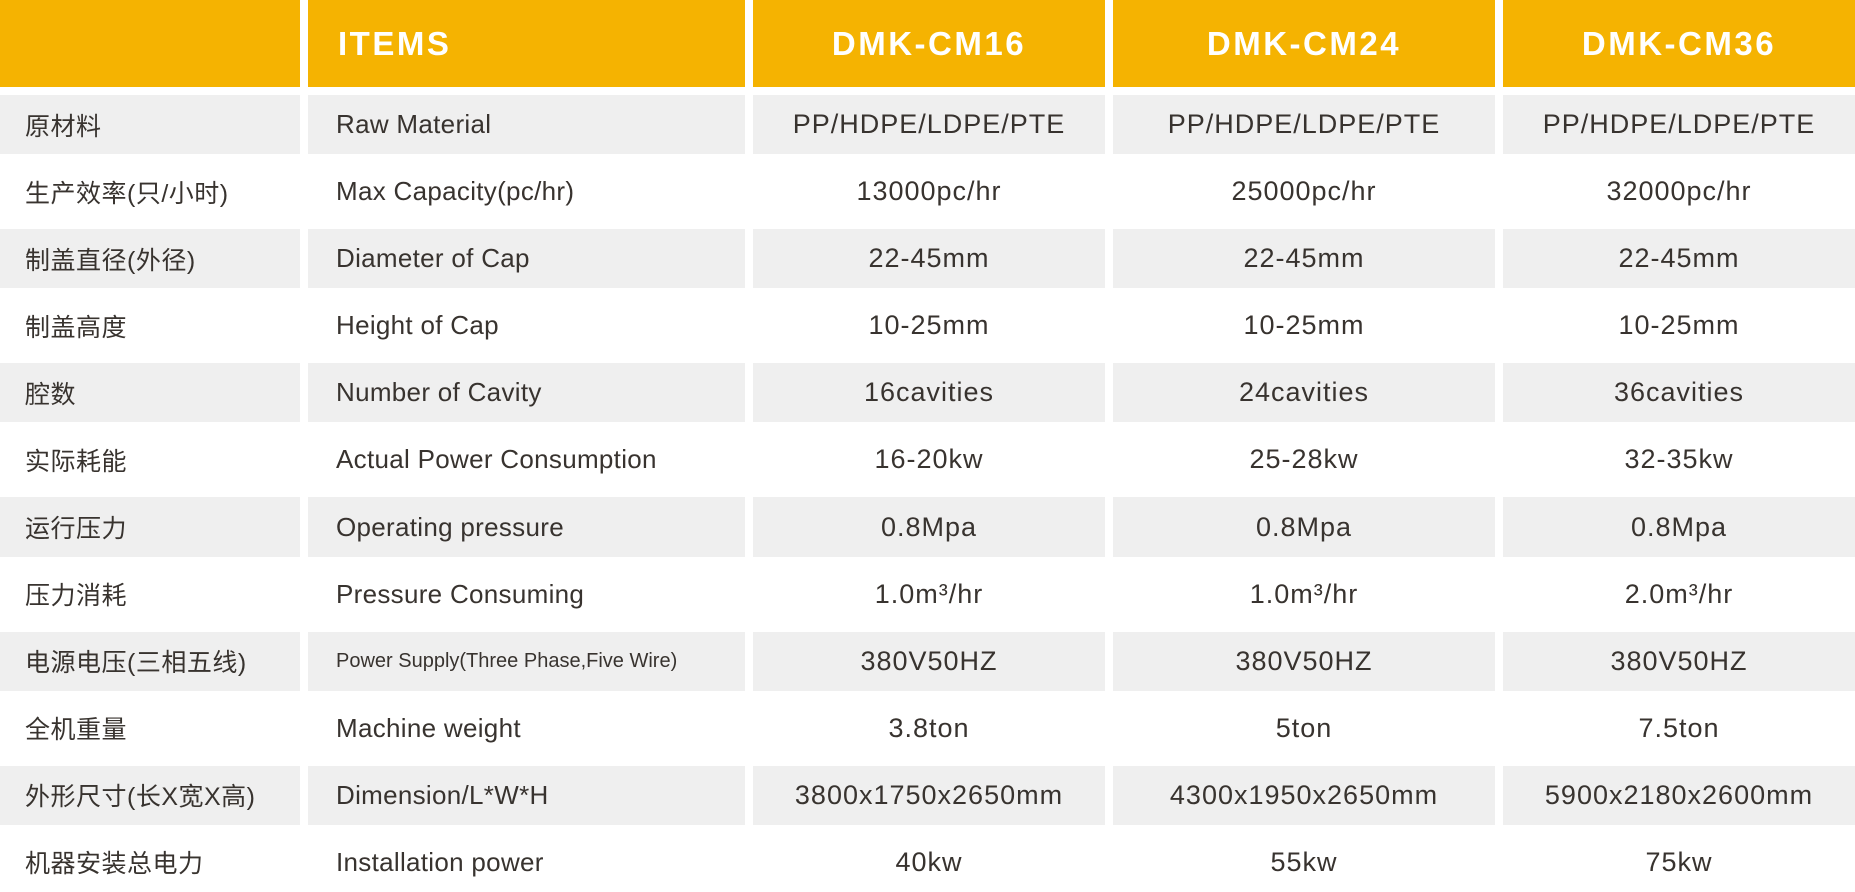 The height and width of the screenshot is (892, 1855). I want to click on row-label-zh: 压力消耗, so click(150, 594).